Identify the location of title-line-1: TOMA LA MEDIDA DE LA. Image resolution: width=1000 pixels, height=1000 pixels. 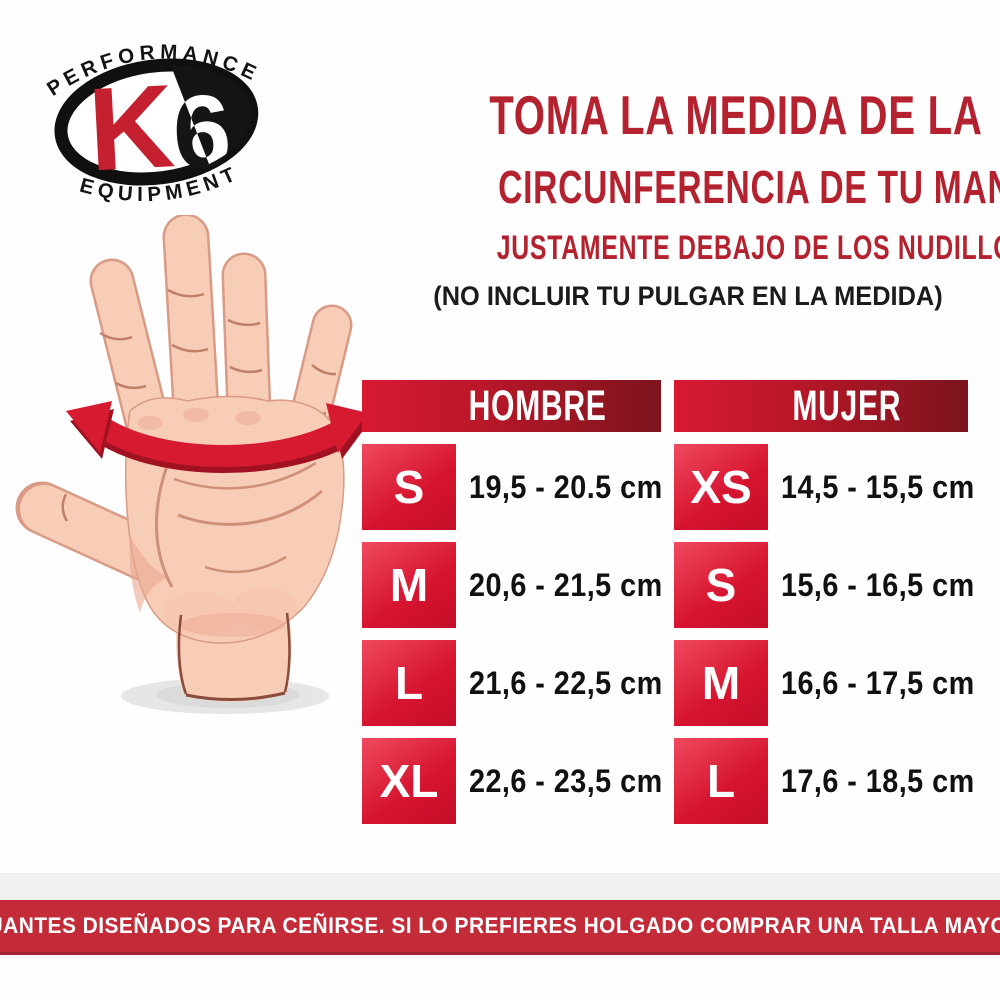
(690, 115).